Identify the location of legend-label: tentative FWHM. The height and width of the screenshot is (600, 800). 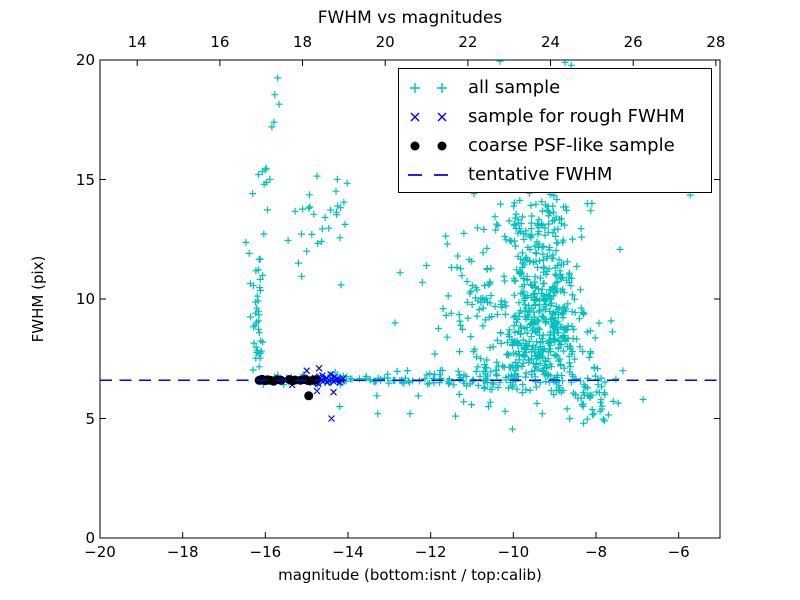
(540, 174).